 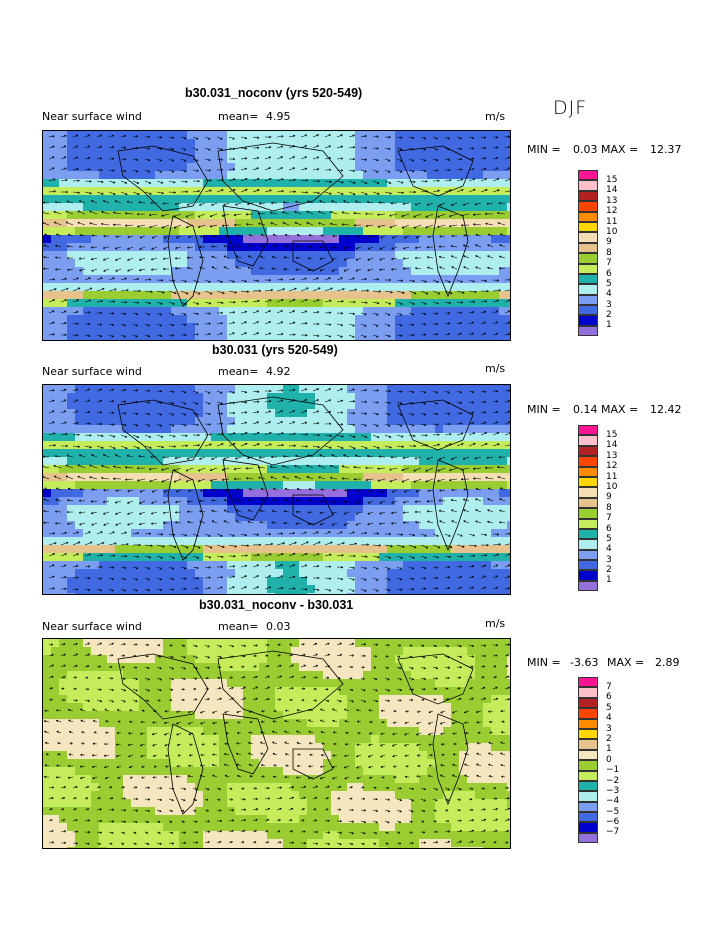 I want to click on colorbar-level-label: −2, so click(x=613, y=780).